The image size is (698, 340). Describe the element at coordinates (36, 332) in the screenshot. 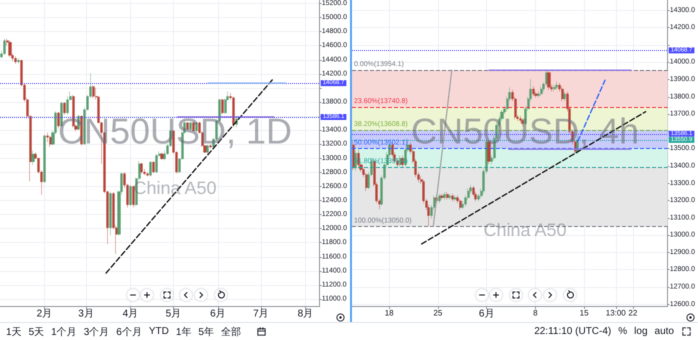

I see `text: 5天` at that location.